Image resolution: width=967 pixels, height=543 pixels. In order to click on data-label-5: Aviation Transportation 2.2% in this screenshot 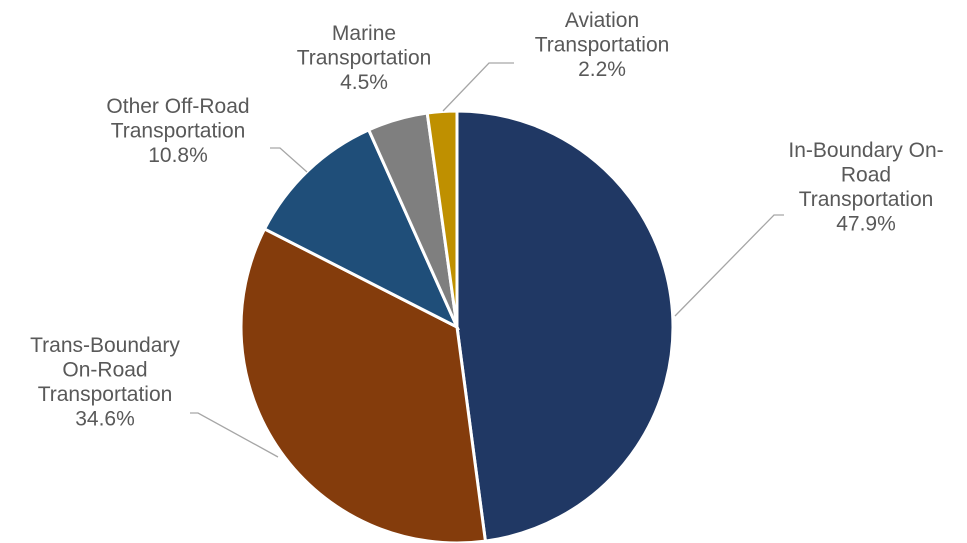, I will do `click(602, 45)`.